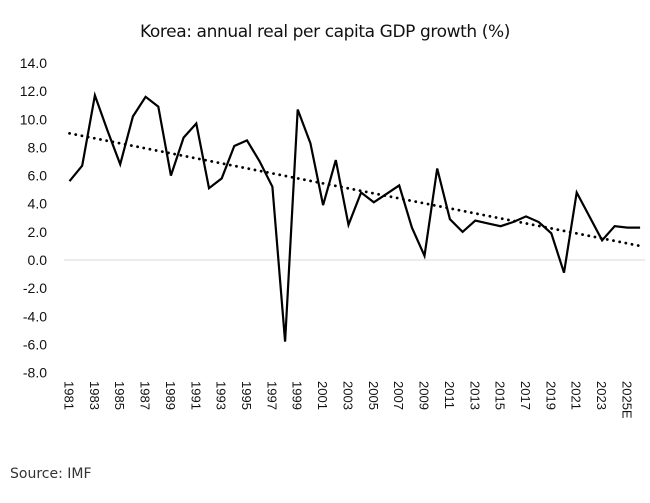 This screenshot has height=503, width=650. Describe the element at coordinates (246, 395) in the screenshot. I see `x-tick-label: 1995` at that location.